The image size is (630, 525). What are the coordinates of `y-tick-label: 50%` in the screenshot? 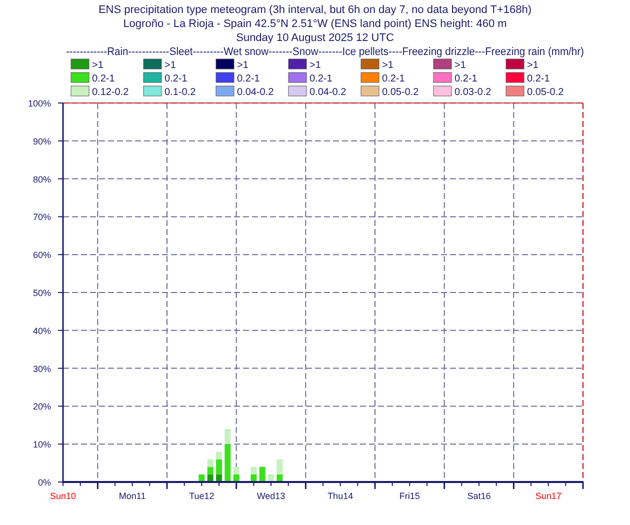 It's located at (41, 293).